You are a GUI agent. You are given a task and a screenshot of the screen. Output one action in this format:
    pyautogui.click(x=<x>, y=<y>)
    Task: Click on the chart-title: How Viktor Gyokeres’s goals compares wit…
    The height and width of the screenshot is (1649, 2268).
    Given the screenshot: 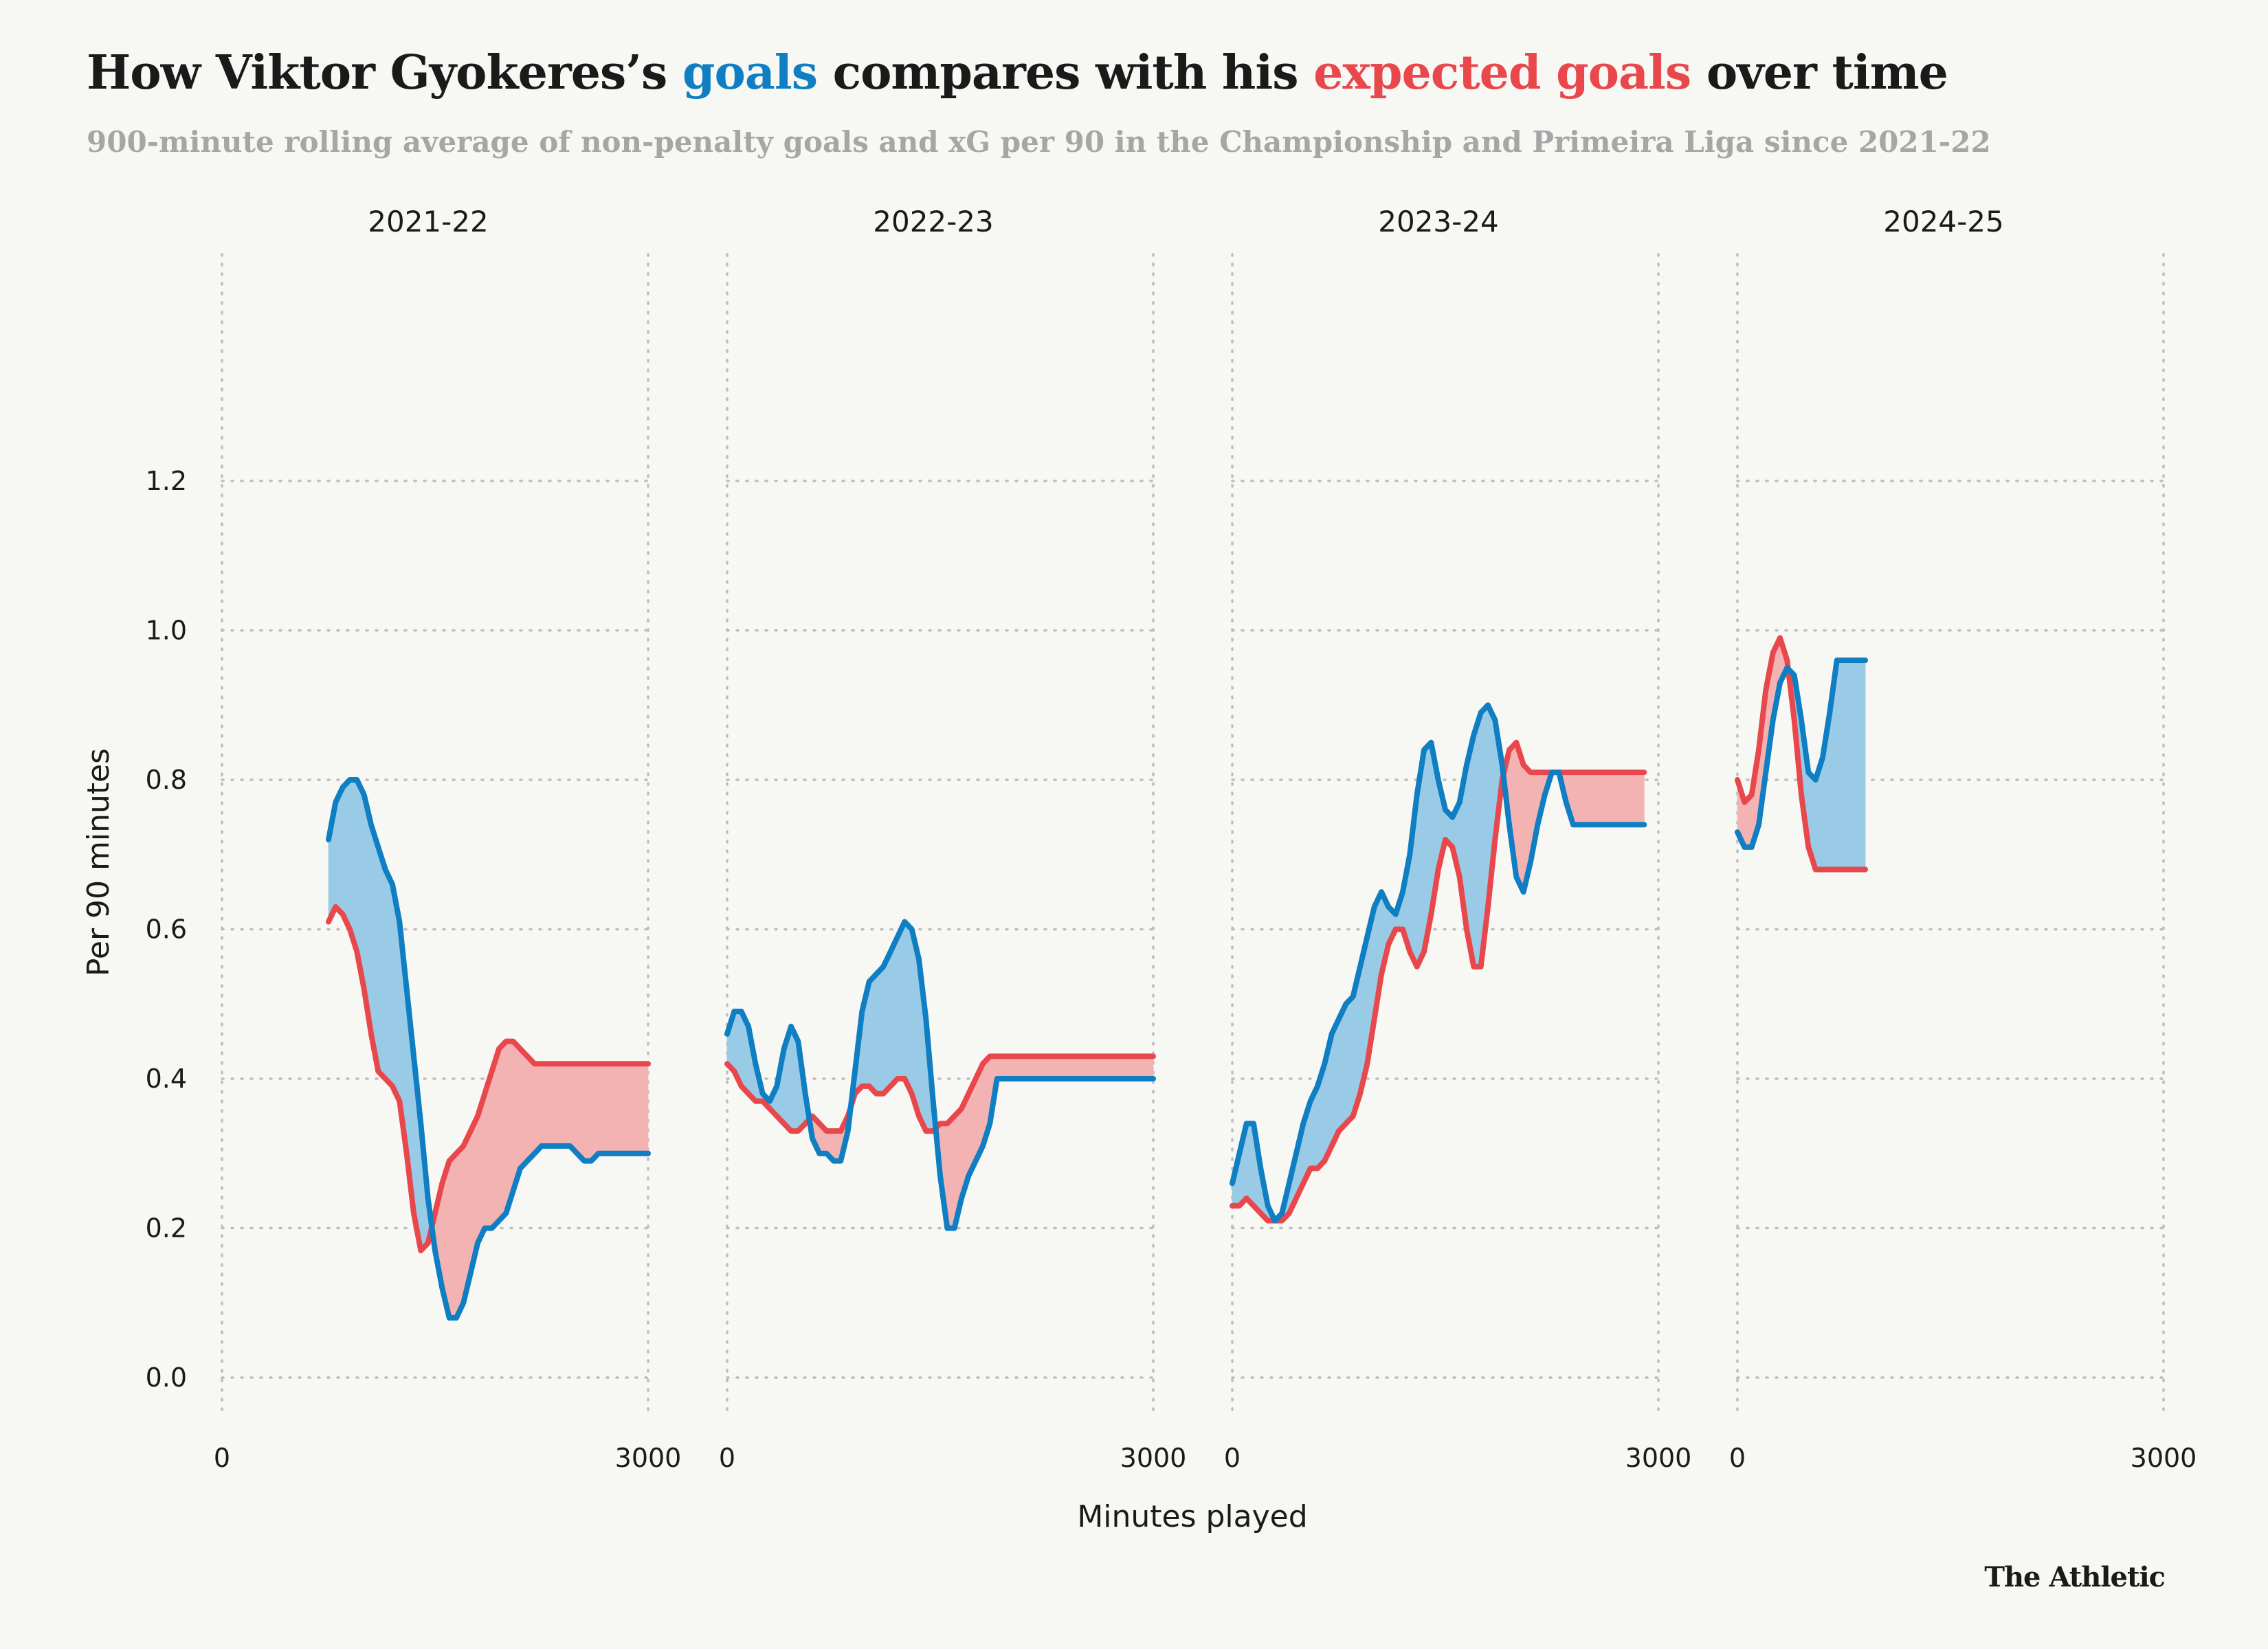 What is the action you would take?
    pyautogui.click(x=1018, y=72)
    